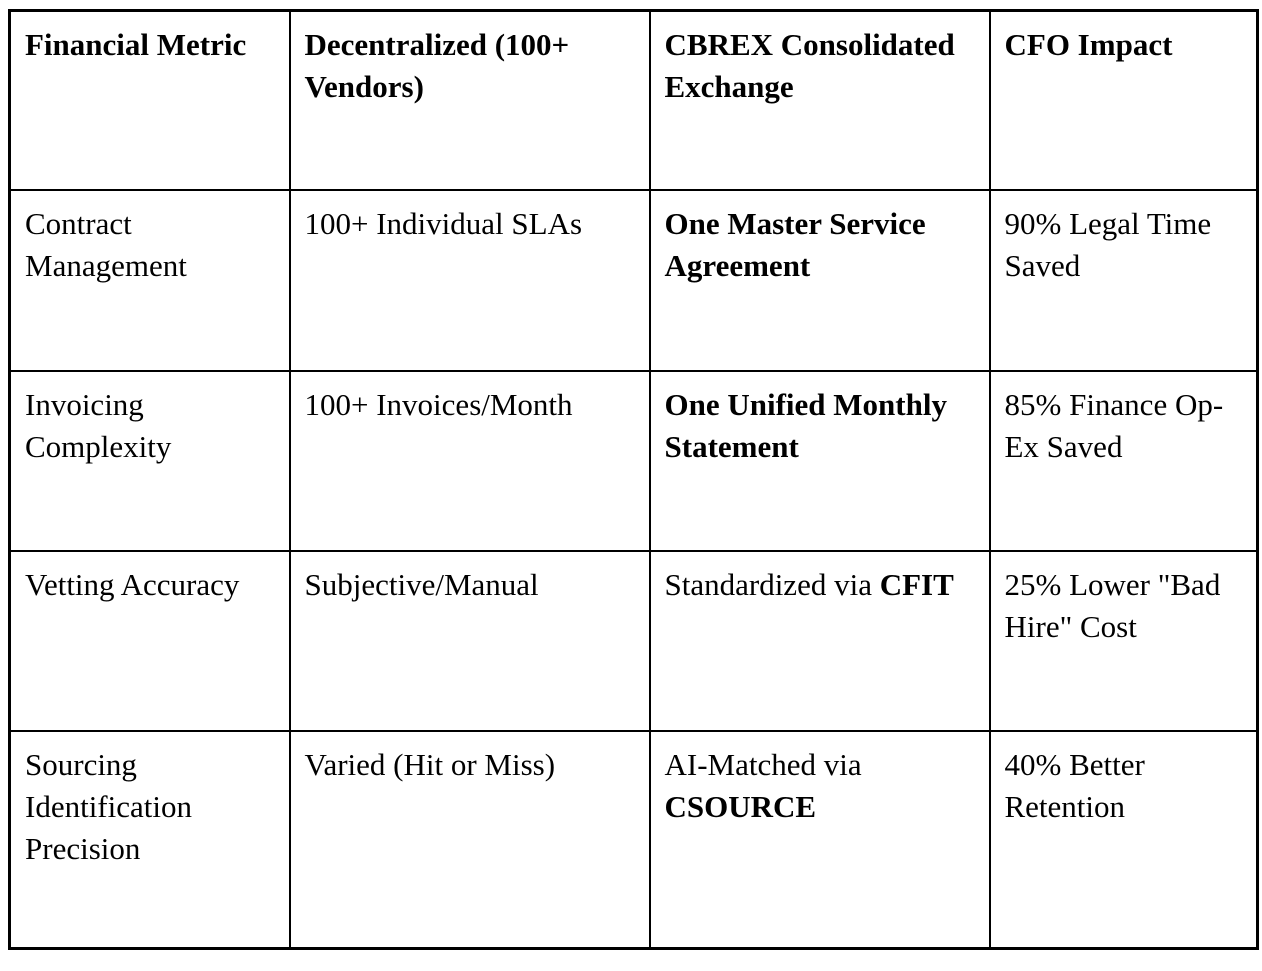 The height and width of the screenshot is (971, 1262). I want to click on cbrex-cell: AI-Matched via CSOURCE, so click(819, 839).